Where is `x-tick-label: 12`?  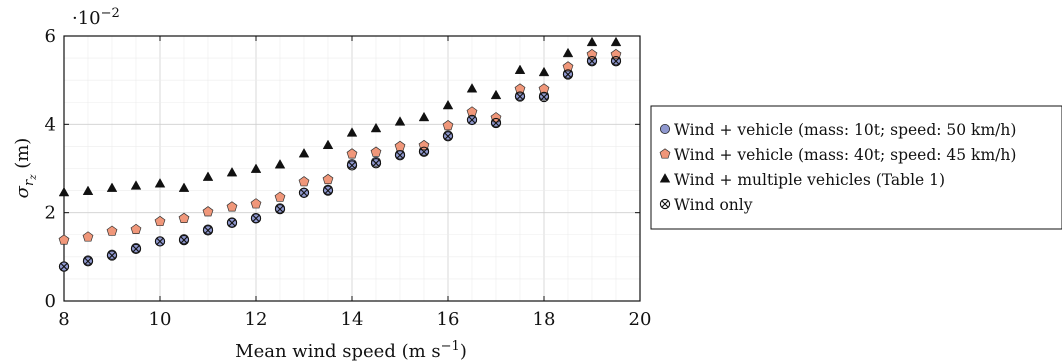
x-tick-label: 12 is located at coordinates (256, 319).